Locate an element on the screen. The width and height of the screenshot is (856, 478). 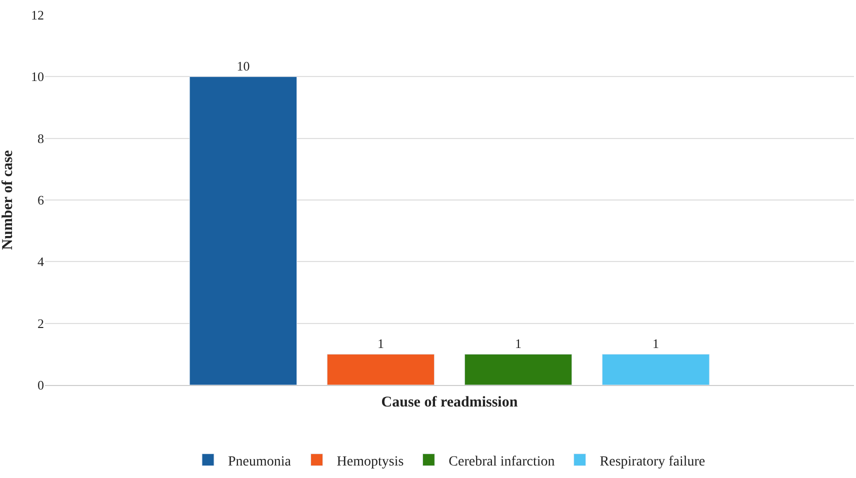
data-label: 10 is located at coordinates (243, 66).